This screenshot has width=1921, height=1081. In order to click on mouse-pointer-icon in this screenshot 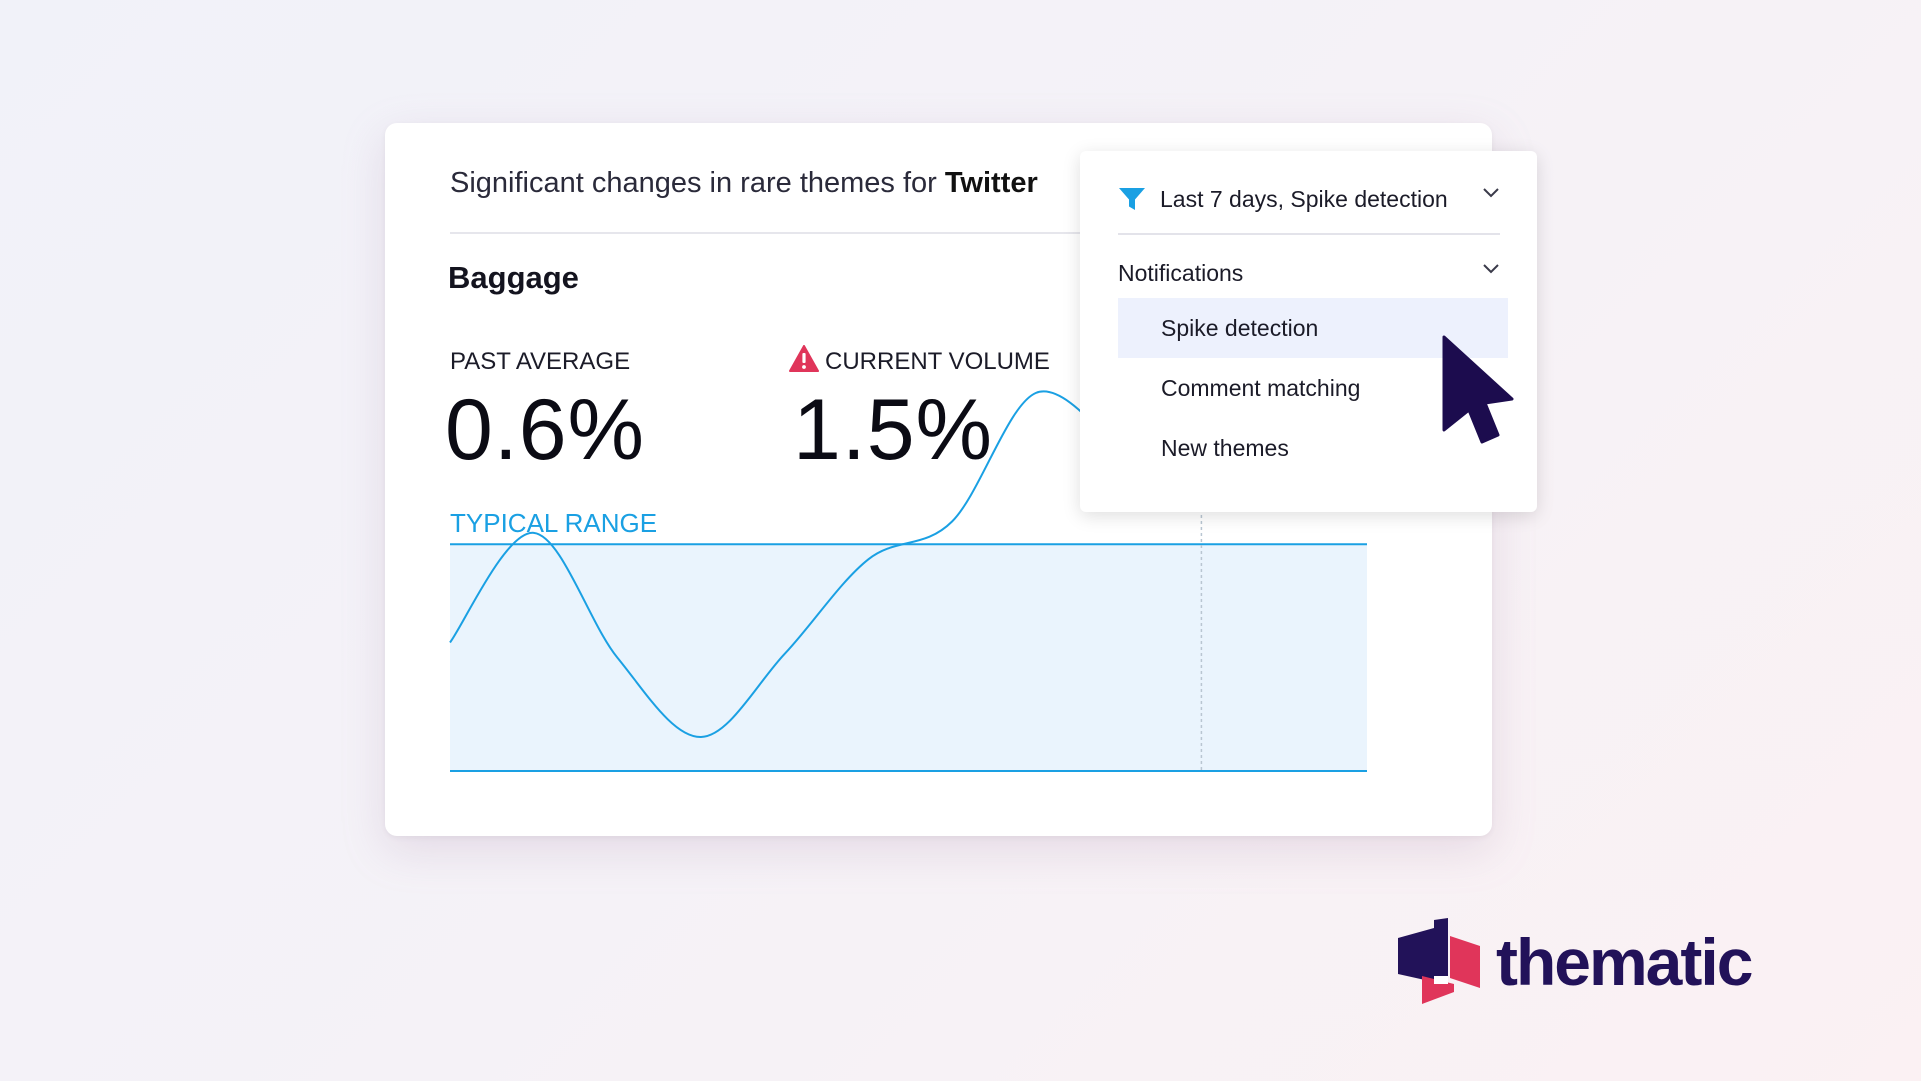, I will do `click(1478, 389)`.